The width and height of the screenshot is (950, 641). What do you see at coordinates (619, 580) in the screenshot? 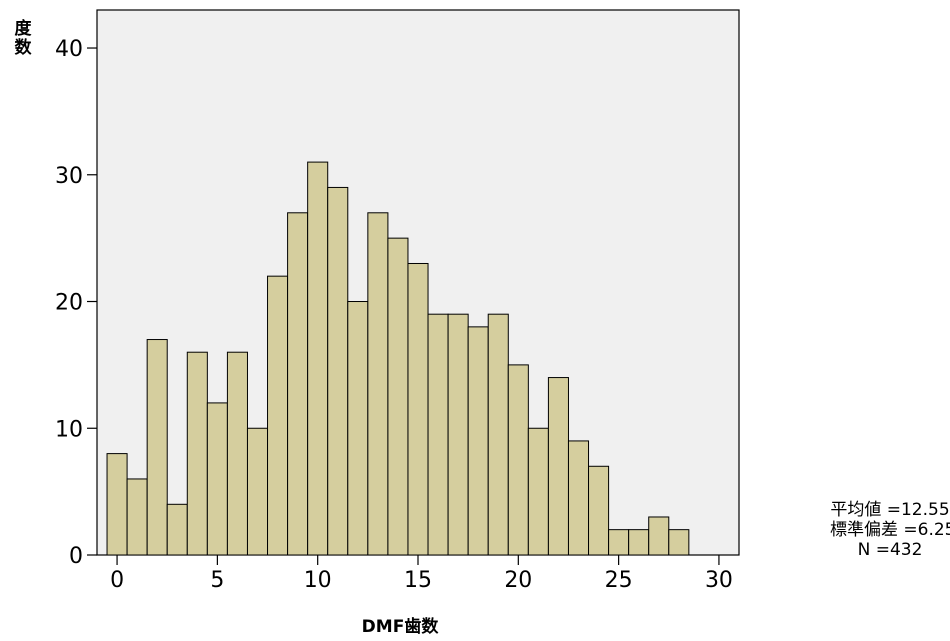
I see `x-tick-label: 25` at bounding box center [619, 580].